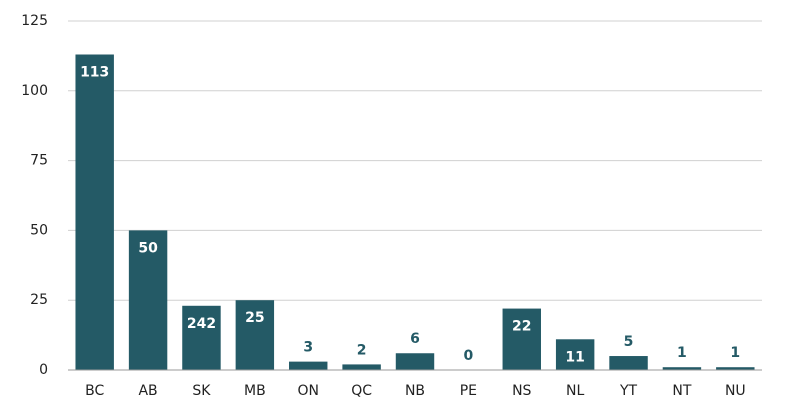 Image resolution: width=793 pixels, height=413 pixels. I want to click on data-label: 11, so click(574, 357).